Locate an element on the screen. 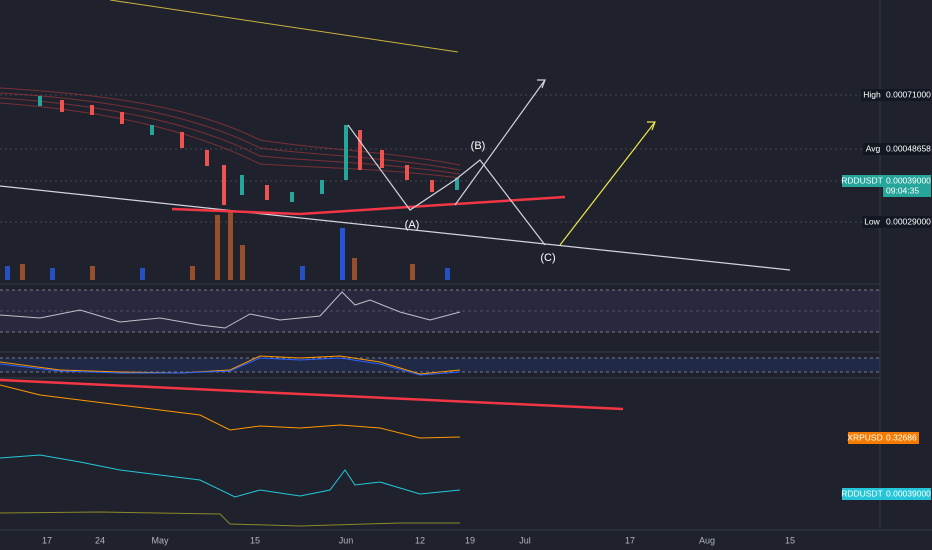 The height and width of the screenshot is (550, 932). candles is located at coordinates (248, 150).